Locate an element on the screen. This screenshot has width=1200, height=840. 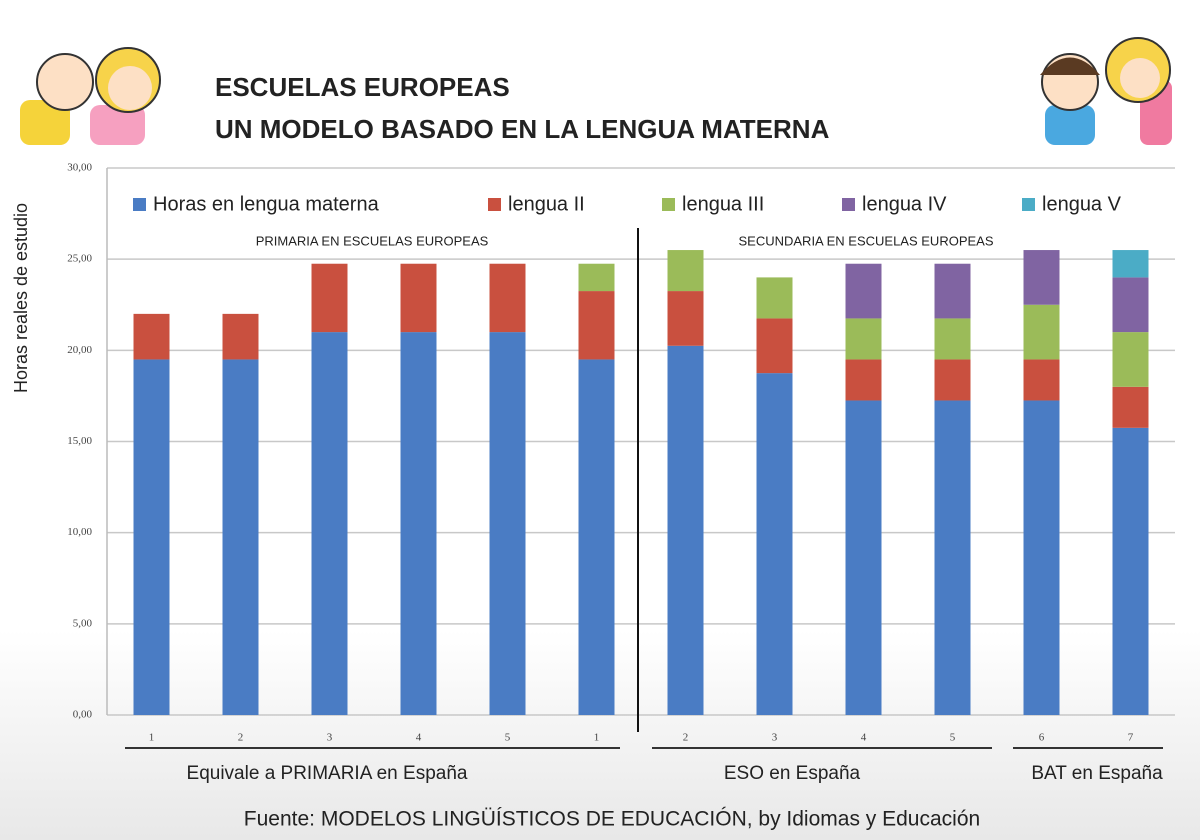
y-tick-label: 20,00 is located at coordinates (79, 350).